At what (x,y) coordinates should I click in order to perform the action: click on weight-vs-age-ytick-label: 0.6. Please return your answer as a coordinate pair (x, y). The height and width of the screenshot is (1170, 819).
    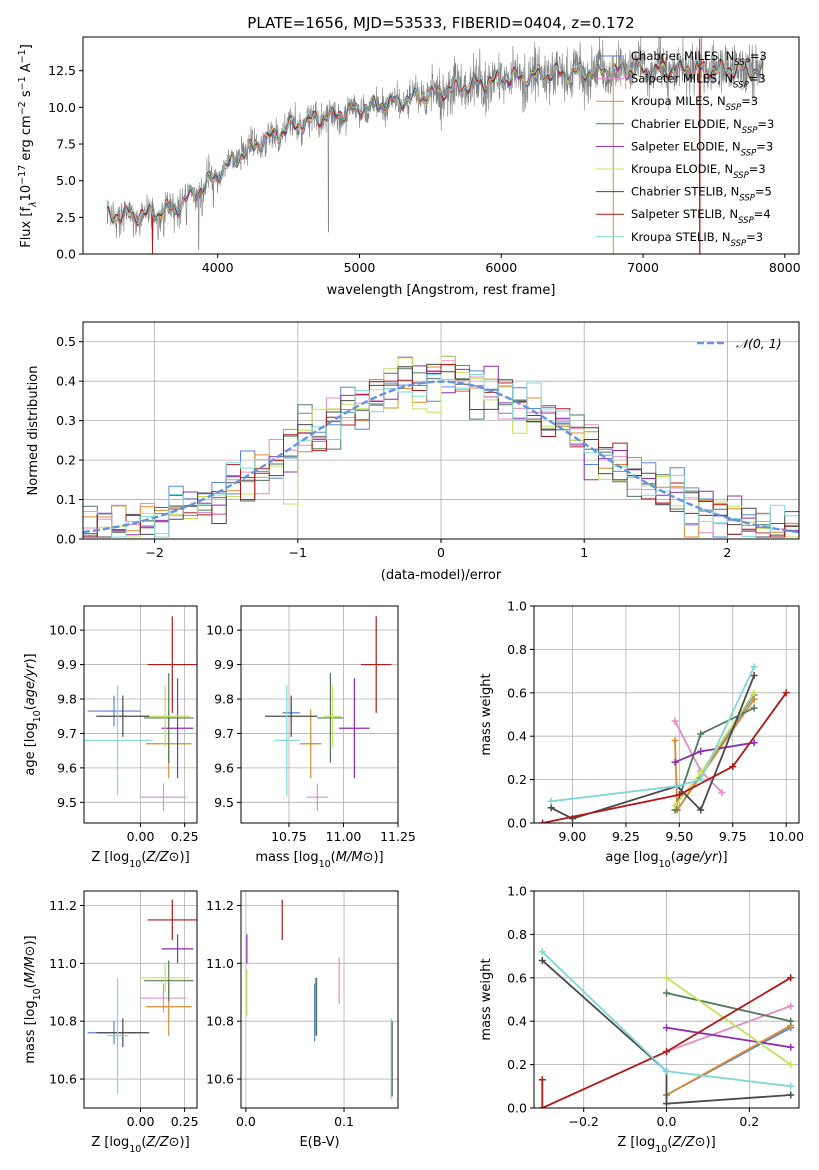
    Looking at the image, I should click on (517, 692).